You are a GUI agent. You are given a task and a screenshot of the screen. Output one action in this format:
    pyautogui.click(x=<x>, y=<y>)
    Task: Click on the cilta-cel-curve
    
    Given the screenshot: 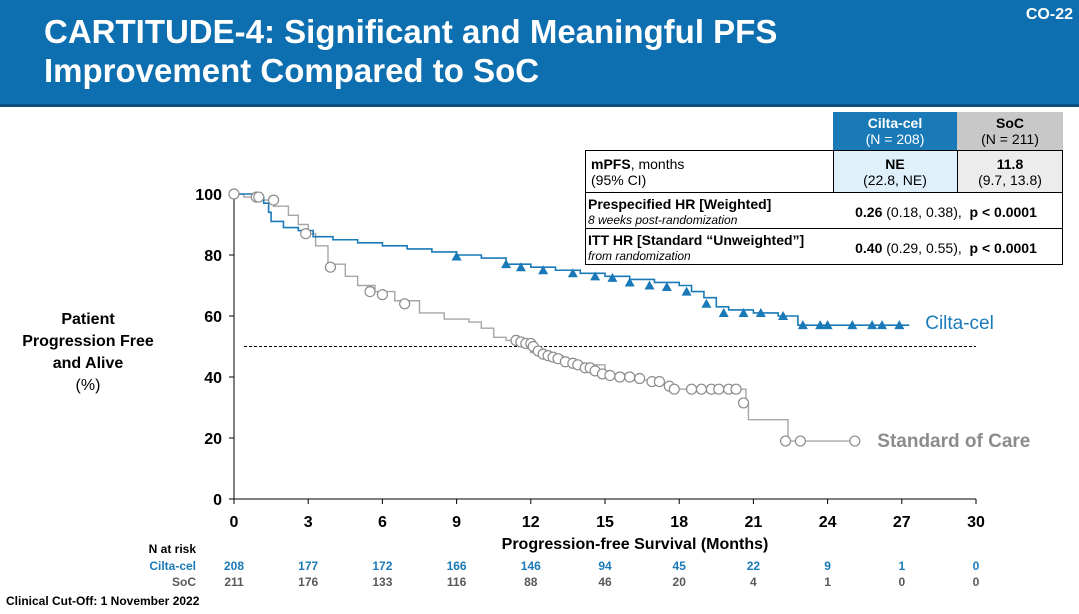 What is the action you would take?
    pyautogui.click(x=572, y=259)
    